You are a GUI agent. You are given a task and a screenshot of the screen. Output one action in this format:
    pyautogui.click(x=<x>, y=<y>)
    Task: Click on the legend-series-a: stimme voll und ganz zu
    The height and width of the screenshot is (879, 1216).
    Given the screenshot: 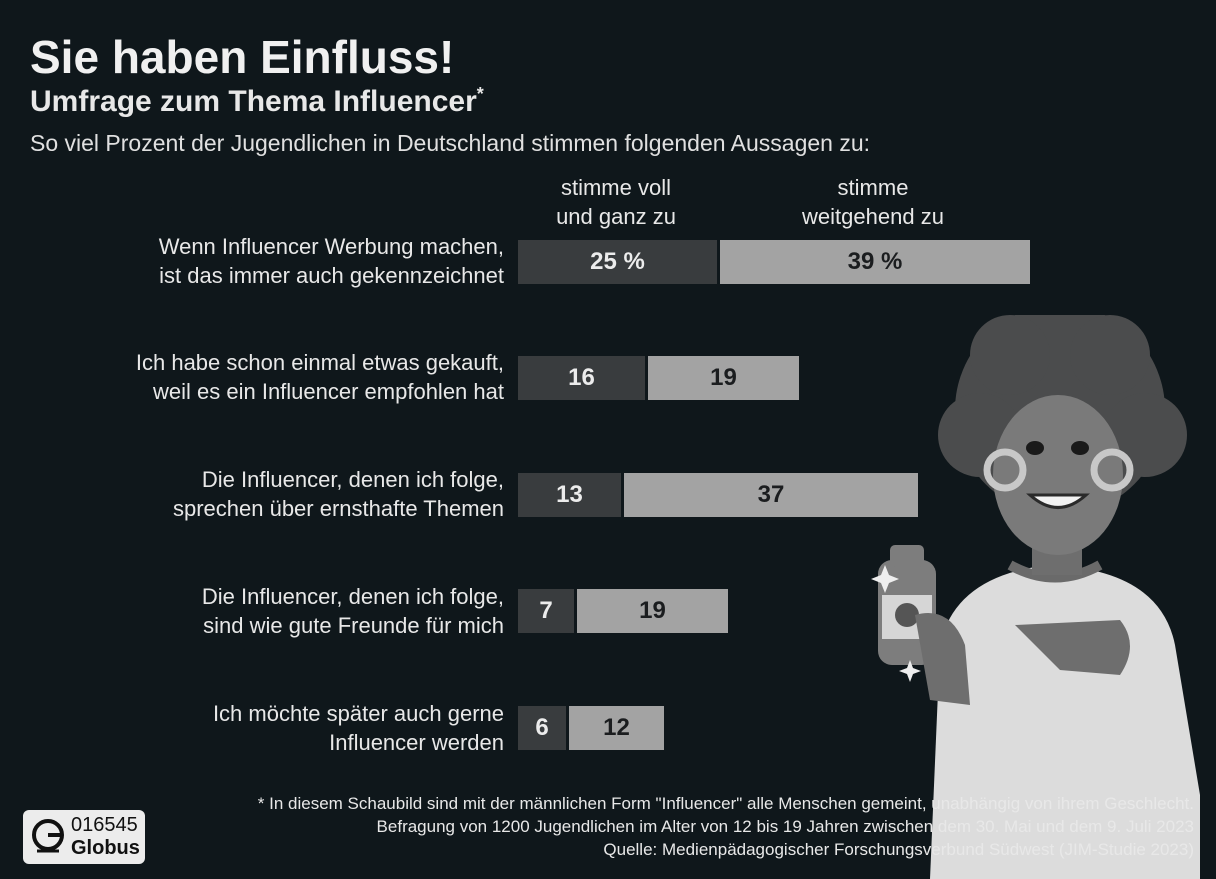 What is the action you would take?
    pyautogui.click(x=616, y=202)
    